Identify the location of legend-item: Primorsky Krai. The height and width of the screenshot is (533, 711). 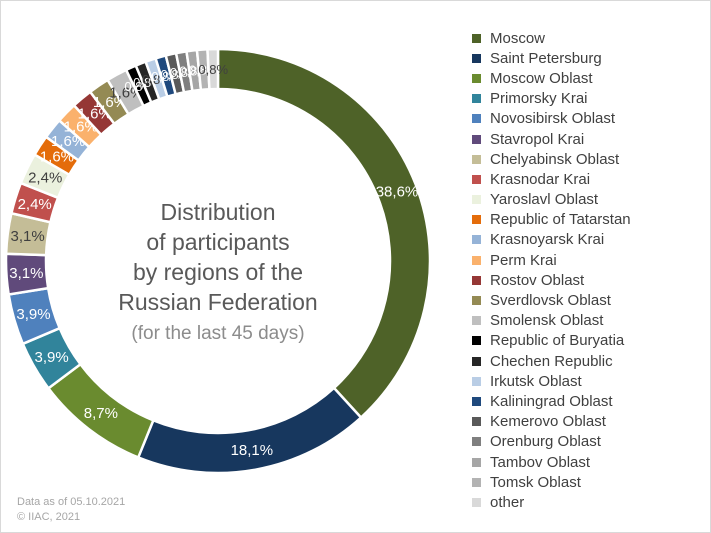
(551, 99).